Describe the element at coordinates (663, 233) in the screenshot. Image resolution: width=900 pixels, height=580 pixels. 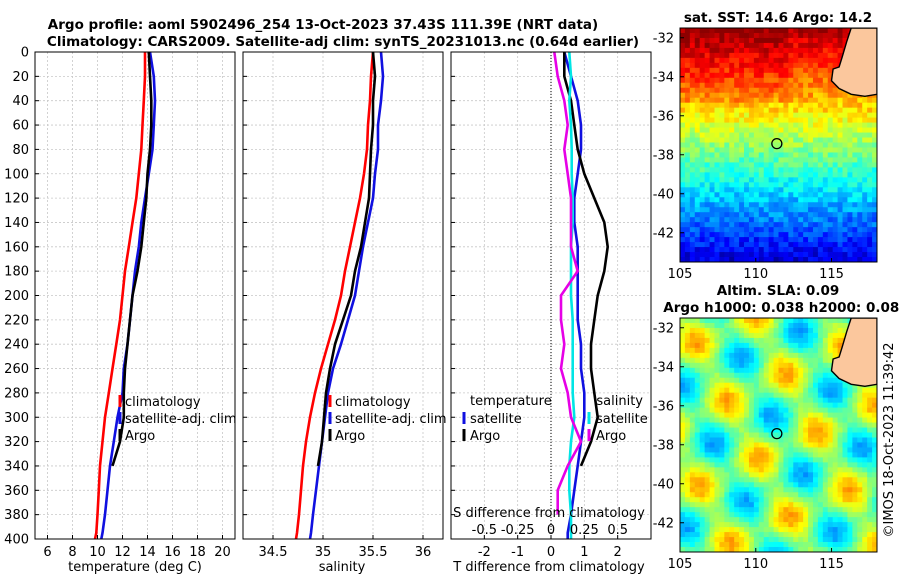
I see `y-tick-label: -42` at that location.